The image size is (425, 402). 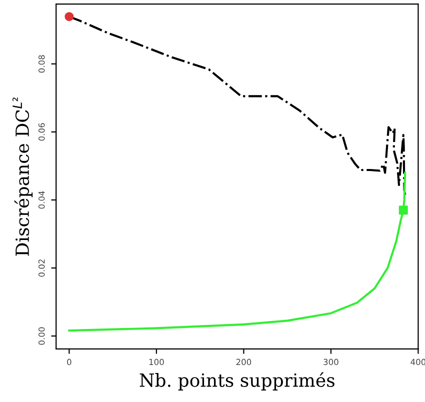 What do you see at coordinates (69, 362) in the screenshot?
I see `x-tick-label: 0` at bounding box center [69, 362].